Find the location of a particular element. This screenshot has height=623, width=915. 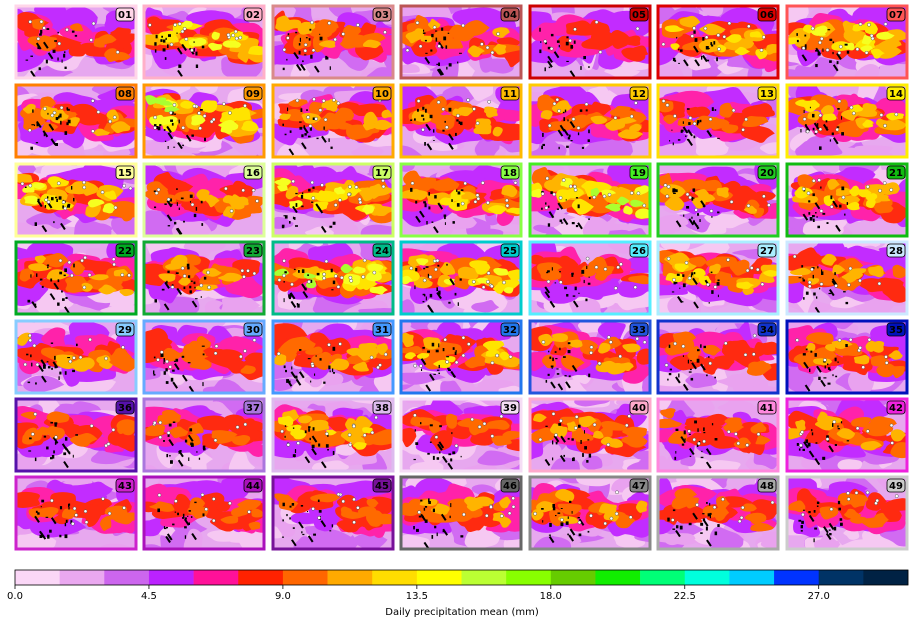

panel-39: 39 is located at coordinates (461, 435).